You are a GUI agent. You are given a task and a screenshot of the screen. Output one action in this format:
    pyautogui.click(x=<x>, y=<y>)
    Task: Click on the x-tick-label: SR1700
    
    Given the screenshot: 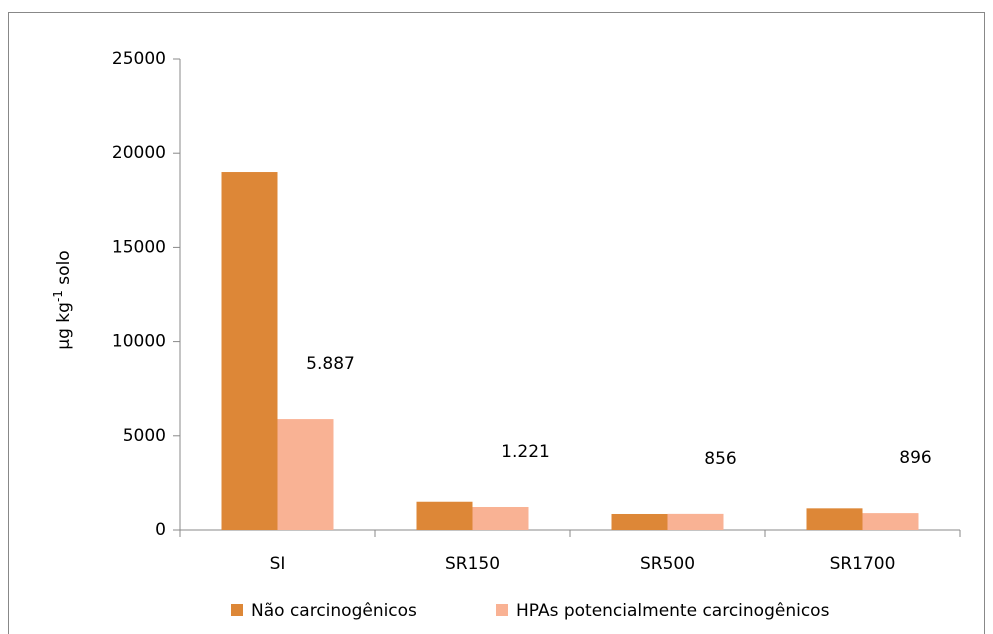 What is the action you would take?
    pyautogui.click(x=863, y=564)
    